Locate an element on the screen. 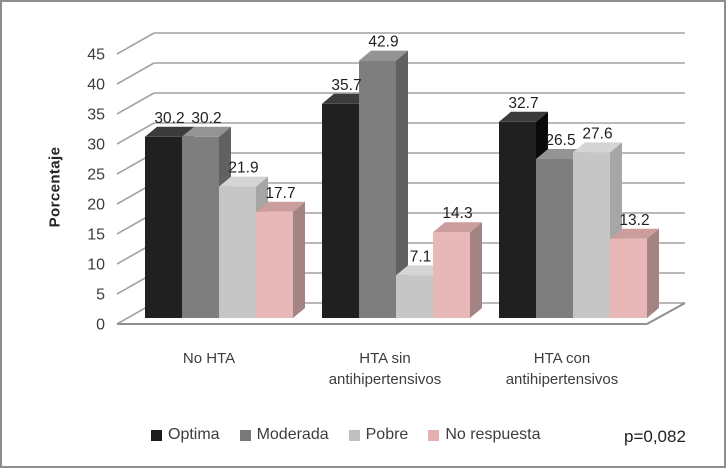  chart-legend: Optima Moderada Pobre No respuesta is located at coordinates (346, 435).